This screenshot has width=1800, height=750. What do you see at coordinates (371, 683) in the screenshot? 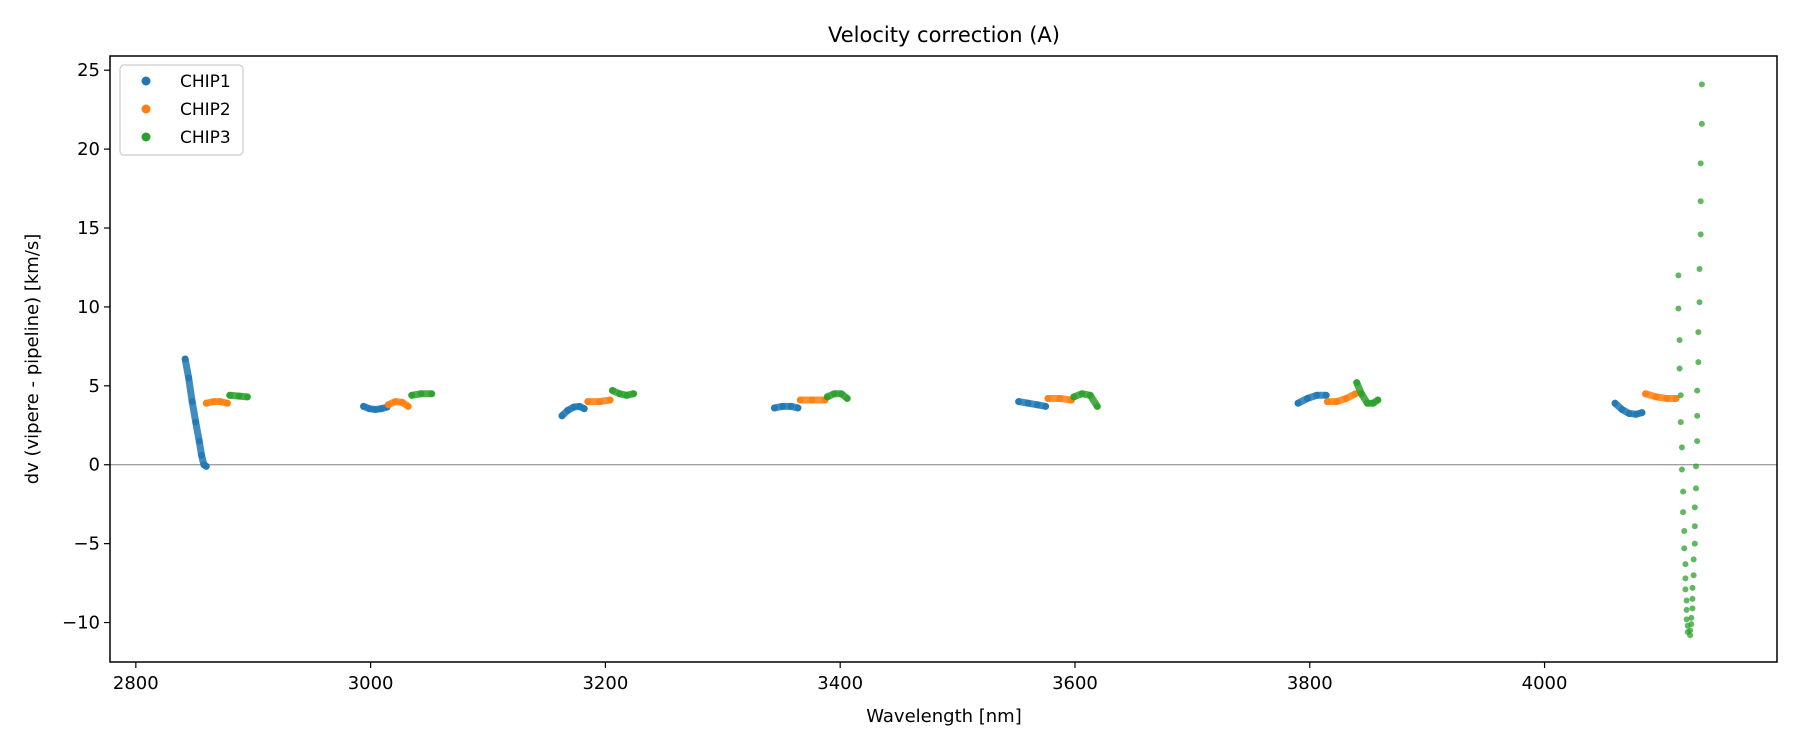
I see `x-tick-label: 3000` at bounding box center [371, 683].